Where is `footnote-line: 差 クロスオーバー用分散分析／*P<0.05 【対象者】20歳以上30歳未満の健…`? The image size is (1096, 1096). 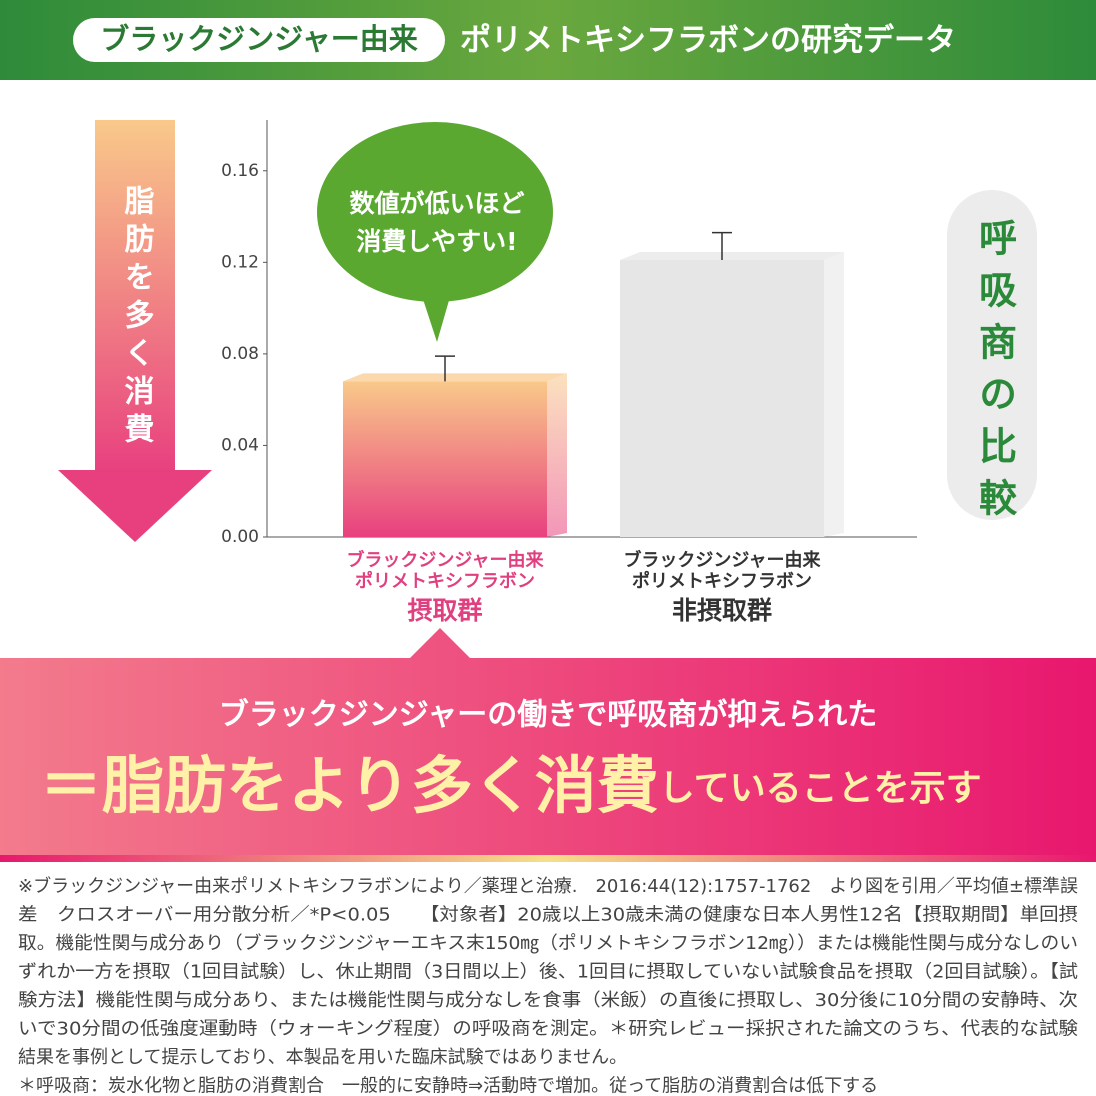 footnote-line: 差 クロスオーバー用分散分析／*P<0.05 【対象者】20歳以上30歳未満の健… is located at coordinates (548, 915).